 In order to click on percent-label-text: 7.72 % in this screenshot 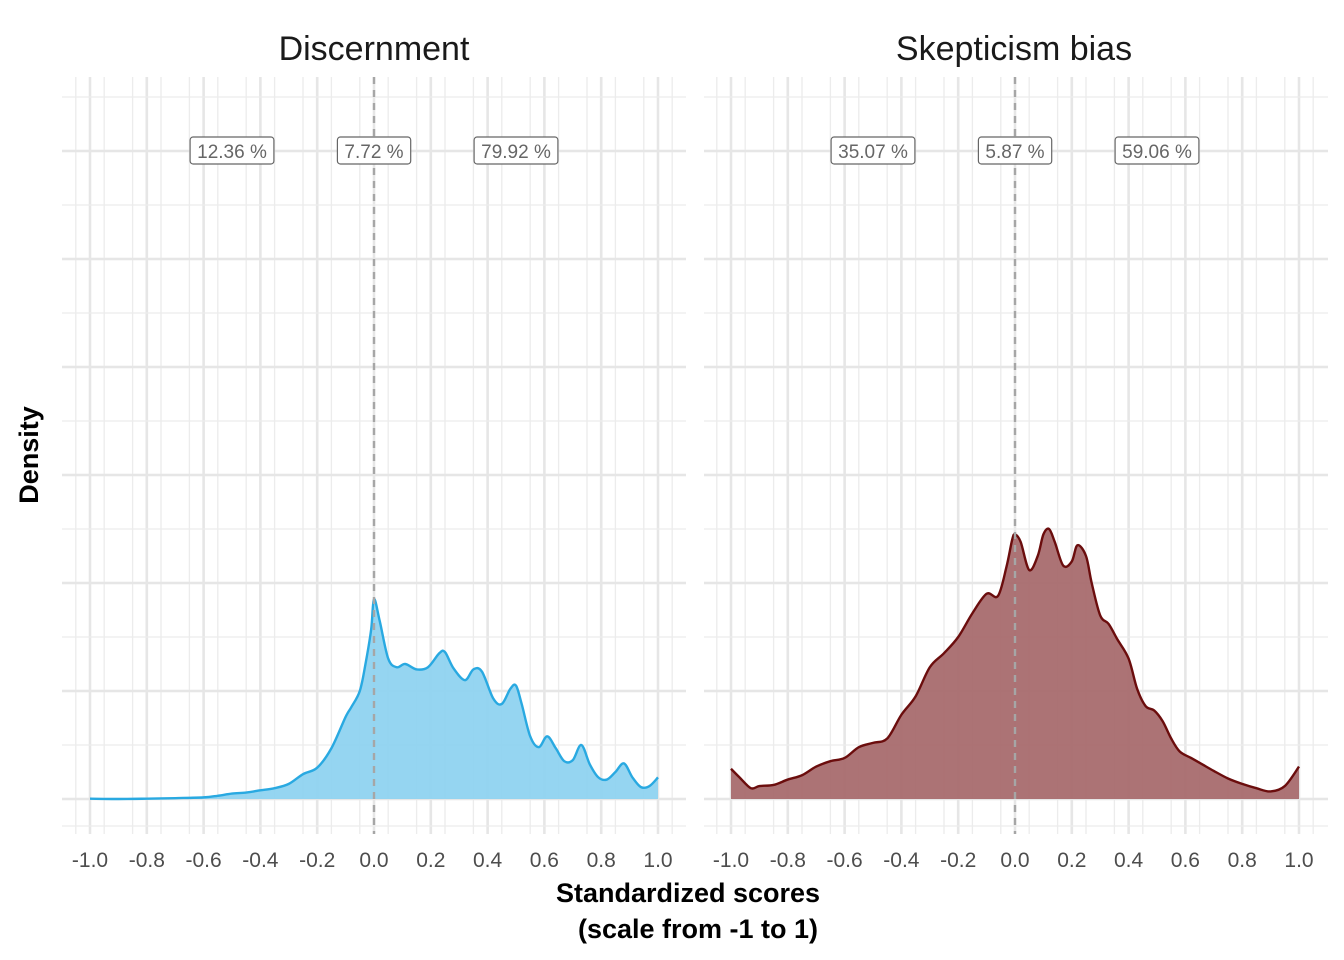, I will do `click(373, 152)`.